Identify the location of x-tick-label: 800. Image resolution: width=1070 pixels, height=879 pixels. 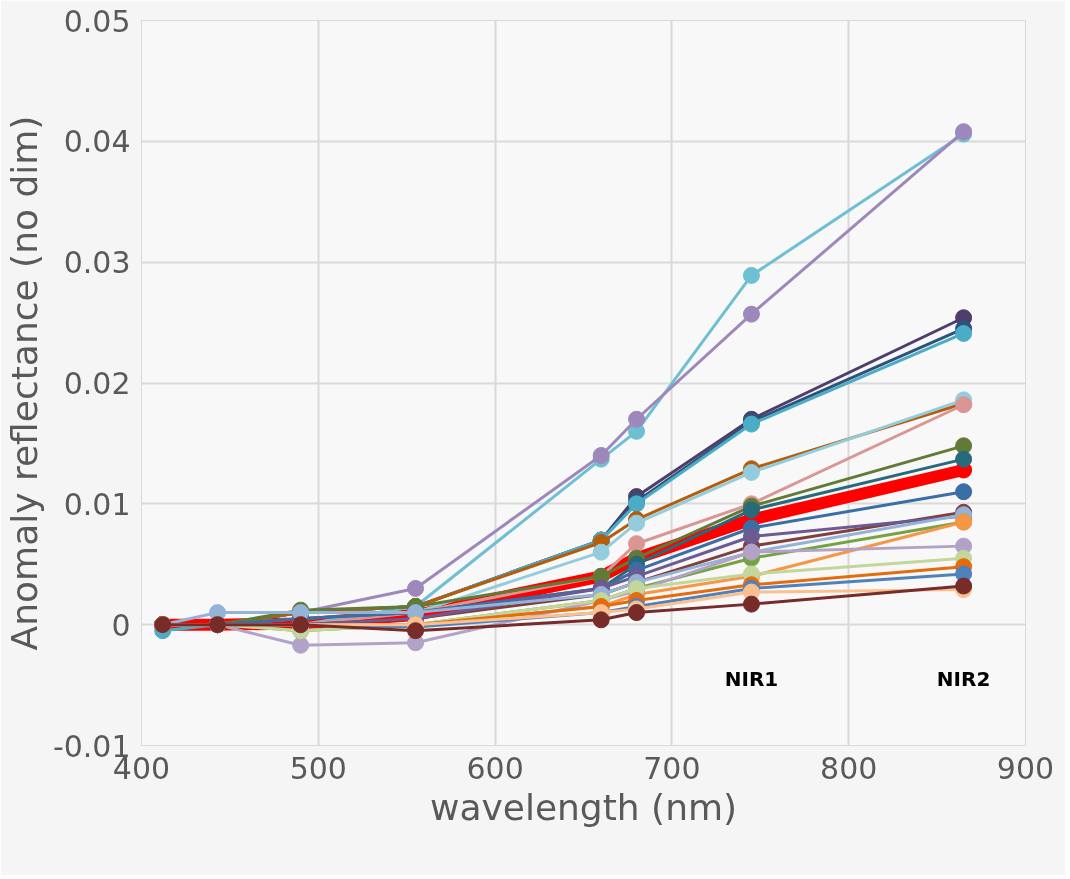
(849, 768).